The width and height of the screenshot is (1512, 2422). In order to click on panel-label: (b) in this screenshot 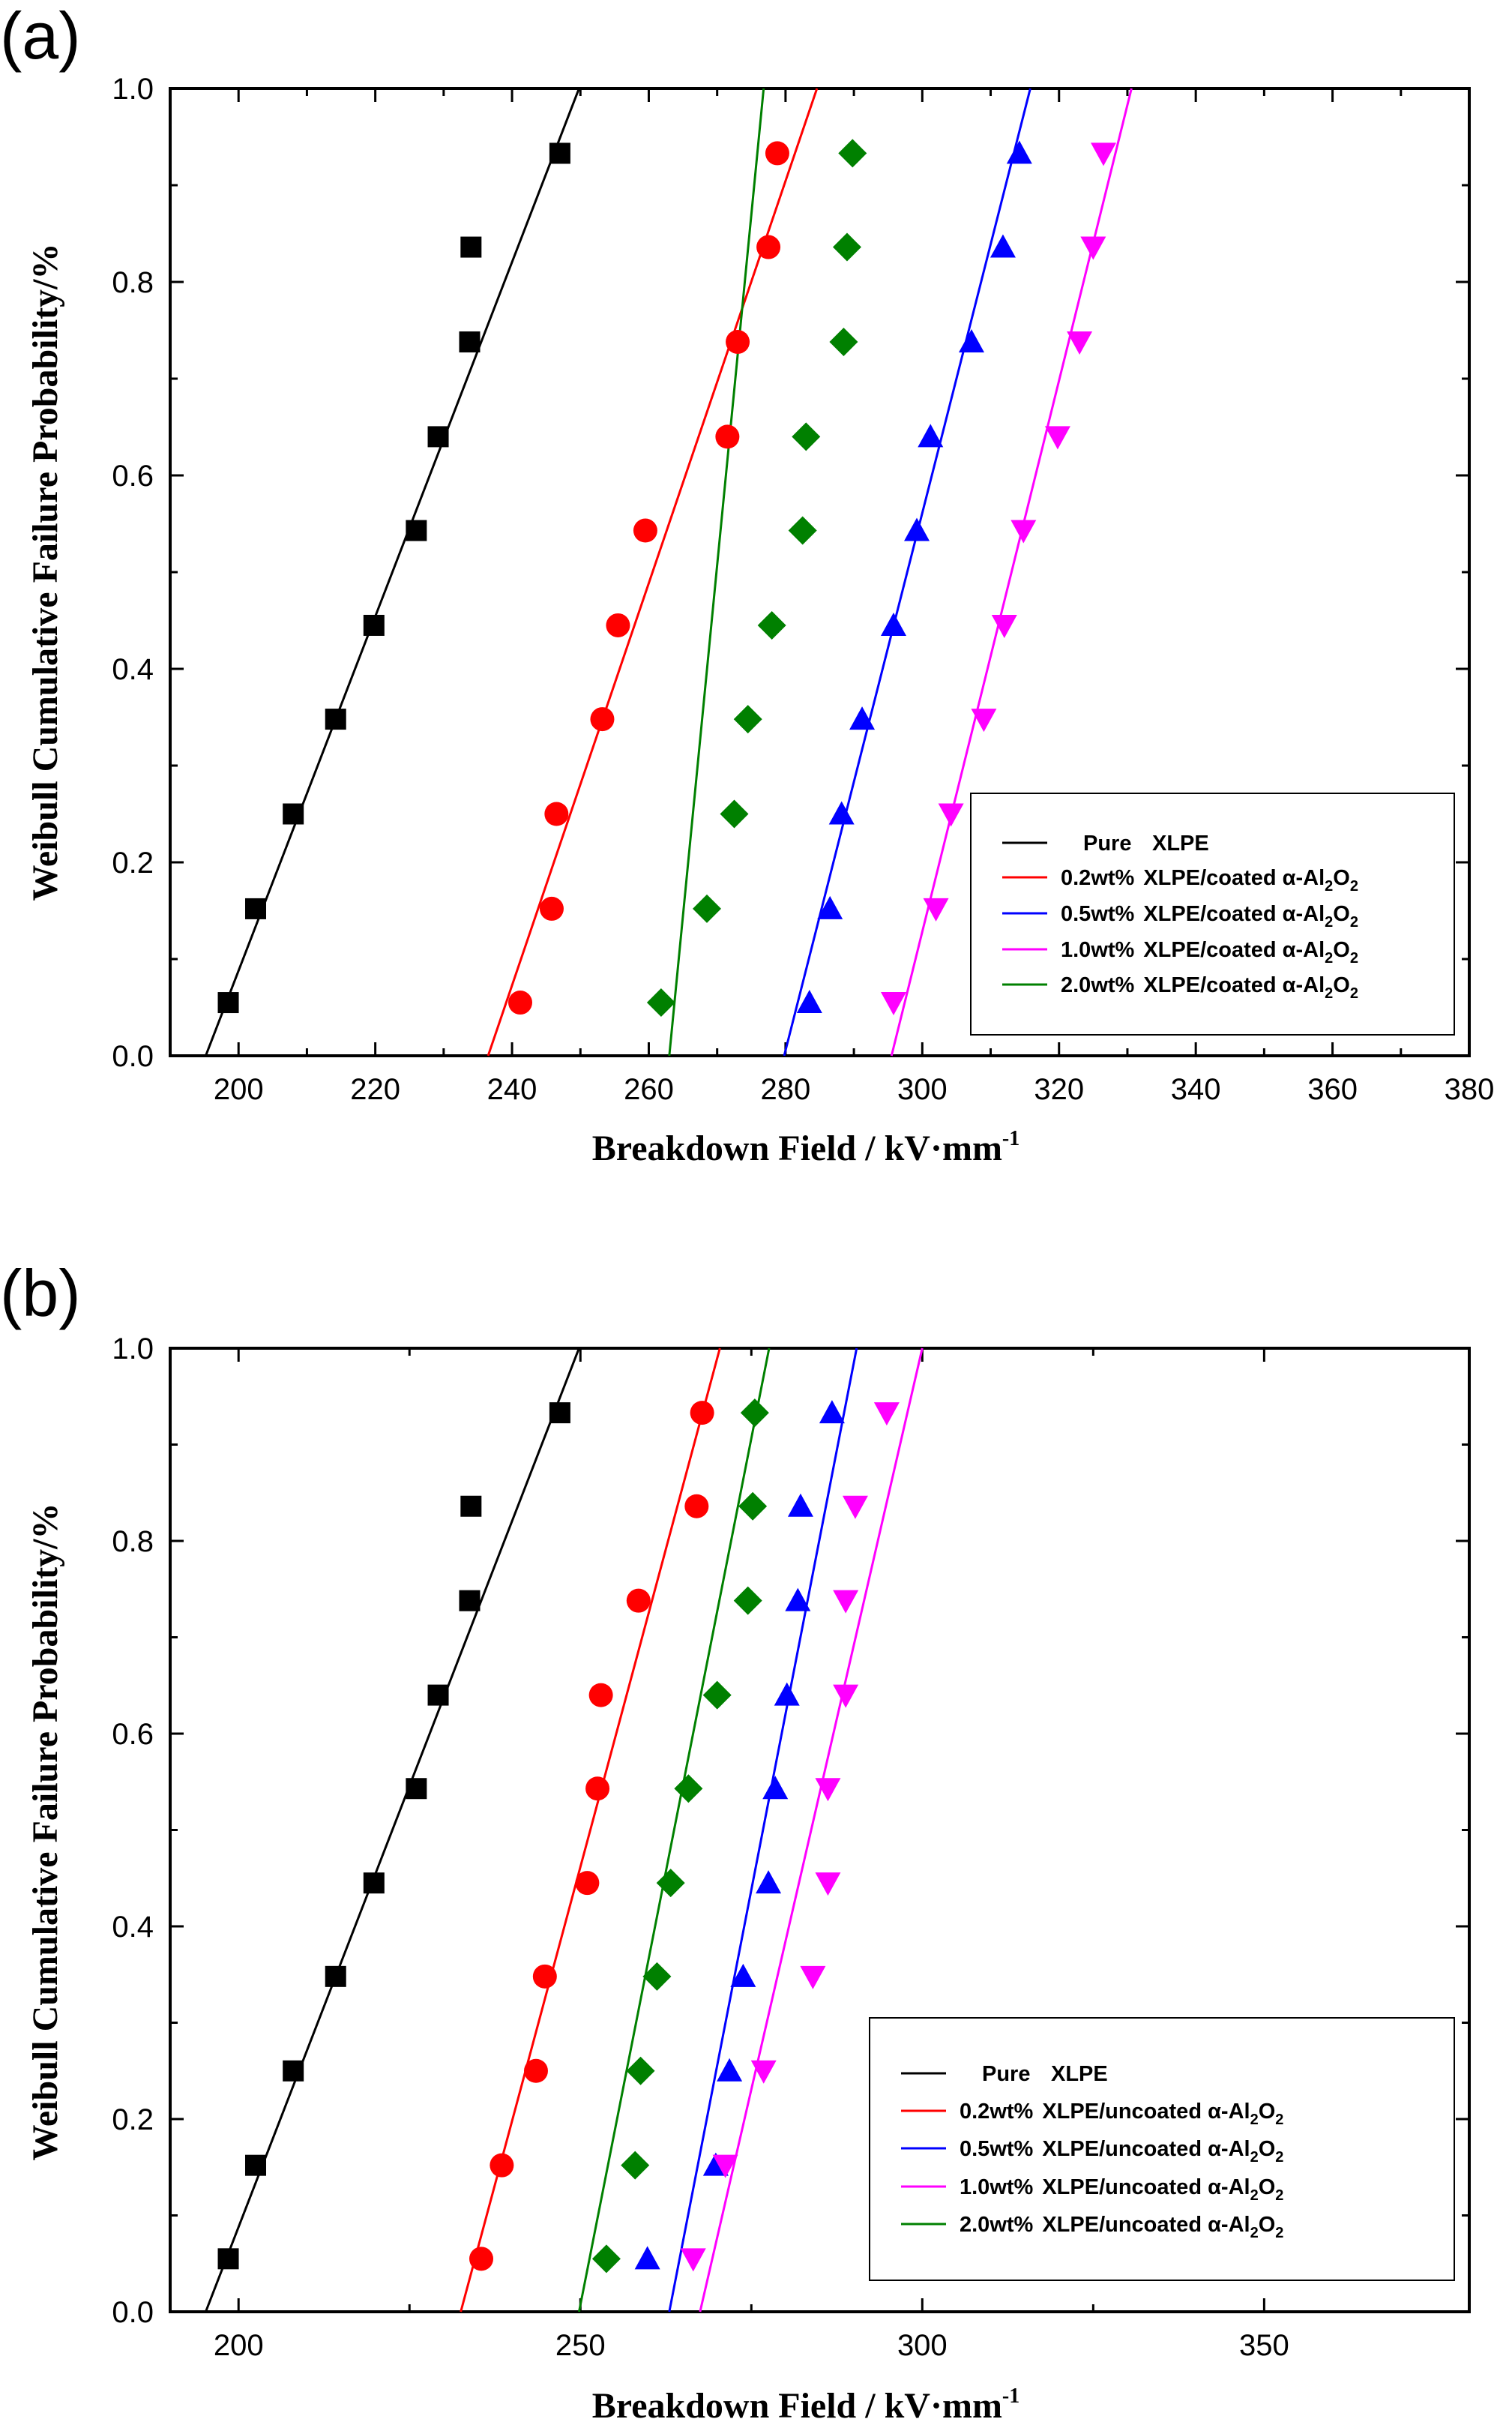, I will do `click(40, 1293)`.